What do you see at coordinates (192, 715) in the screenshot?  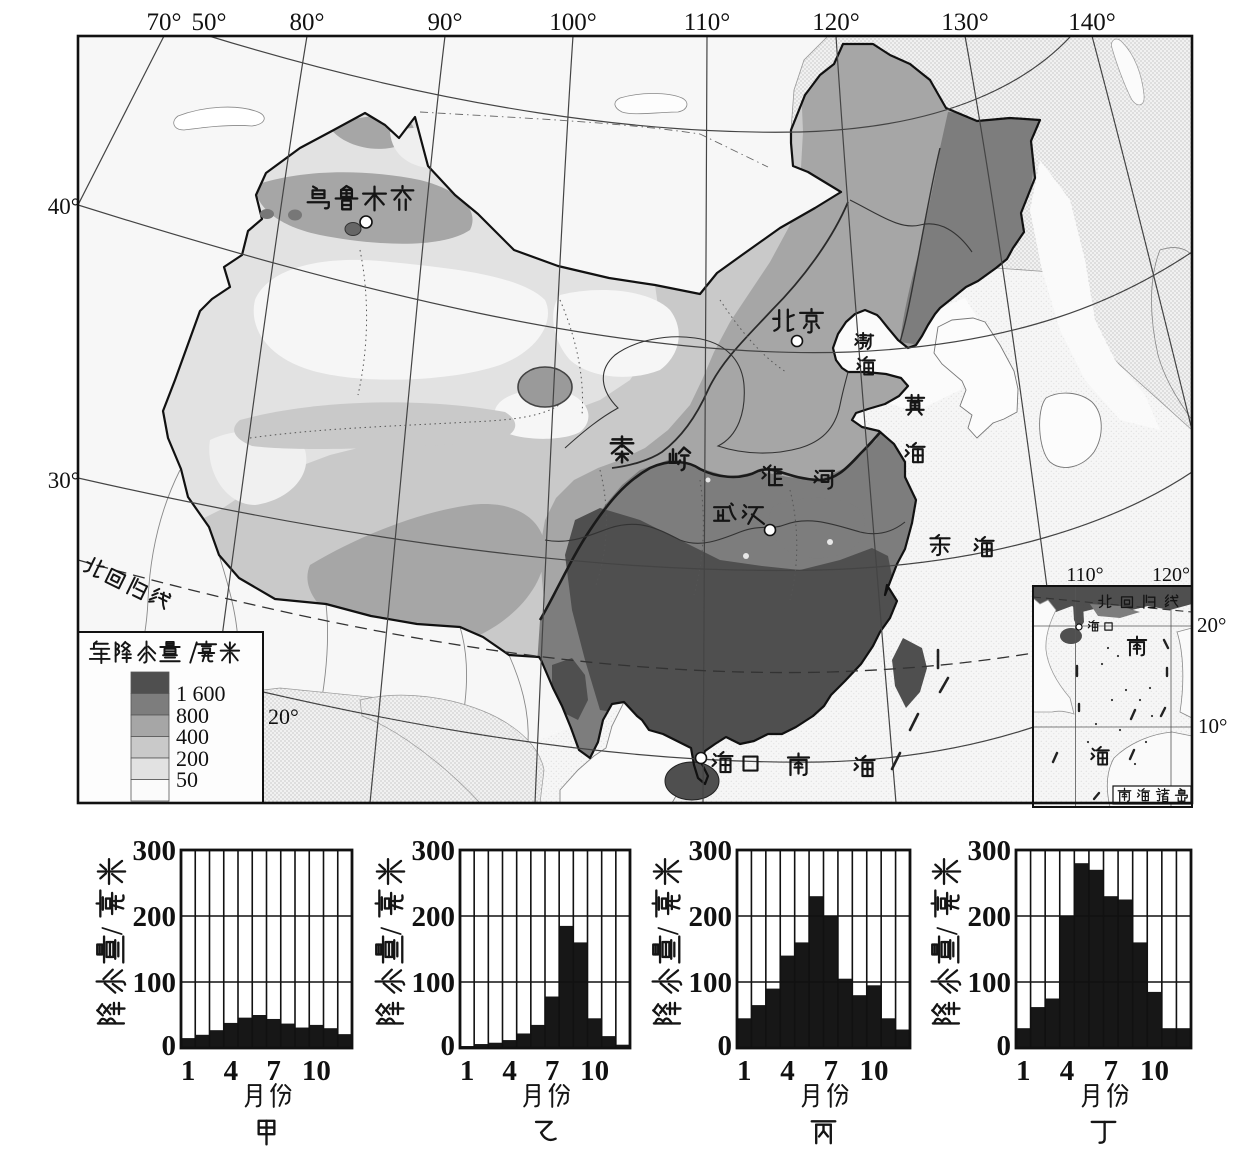 I see `svg-text: 800` at bounding box center [192, 715].